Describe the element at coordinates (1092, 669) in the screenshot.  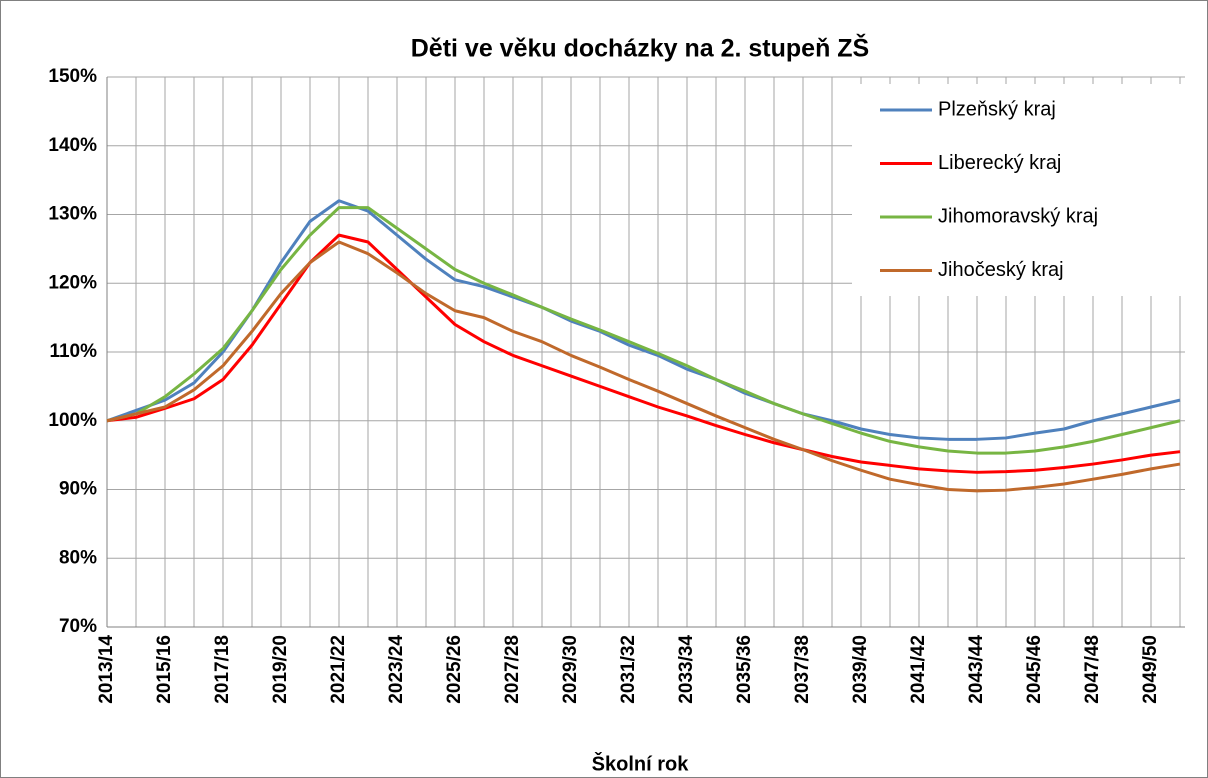
I see `x-tick-label: 2047/48` at that location.